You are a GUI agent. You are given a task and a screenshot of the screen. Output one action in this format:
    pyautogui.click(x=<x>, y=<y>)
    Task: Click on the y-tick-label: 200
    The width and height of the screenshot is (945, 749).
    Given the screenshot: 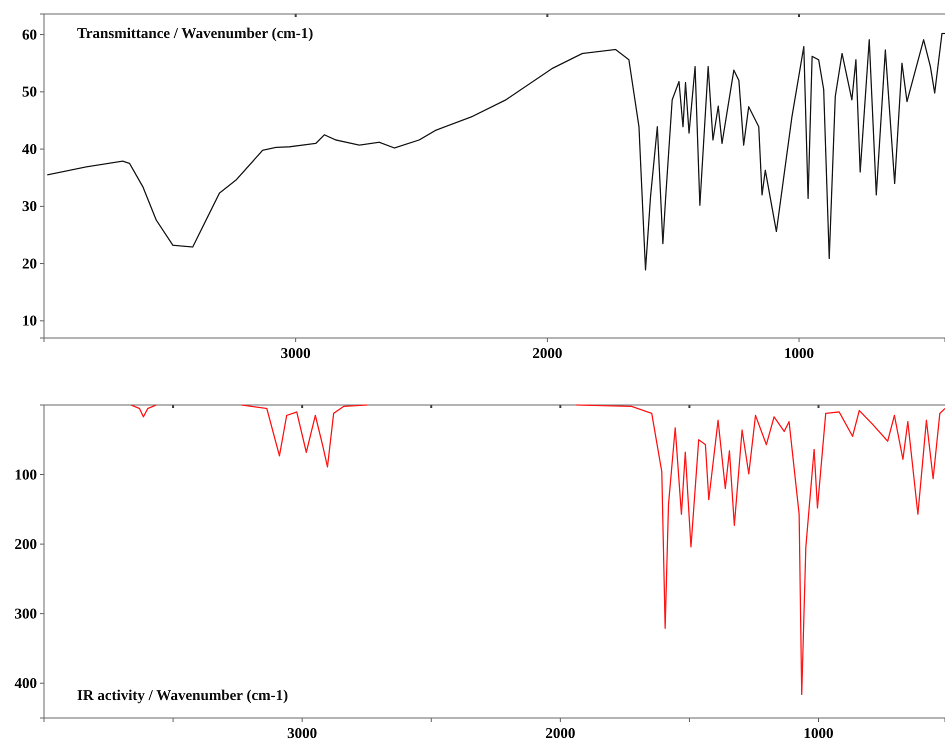 What is the action you would take?
    pyautogui.click(x=25, y=544)
    